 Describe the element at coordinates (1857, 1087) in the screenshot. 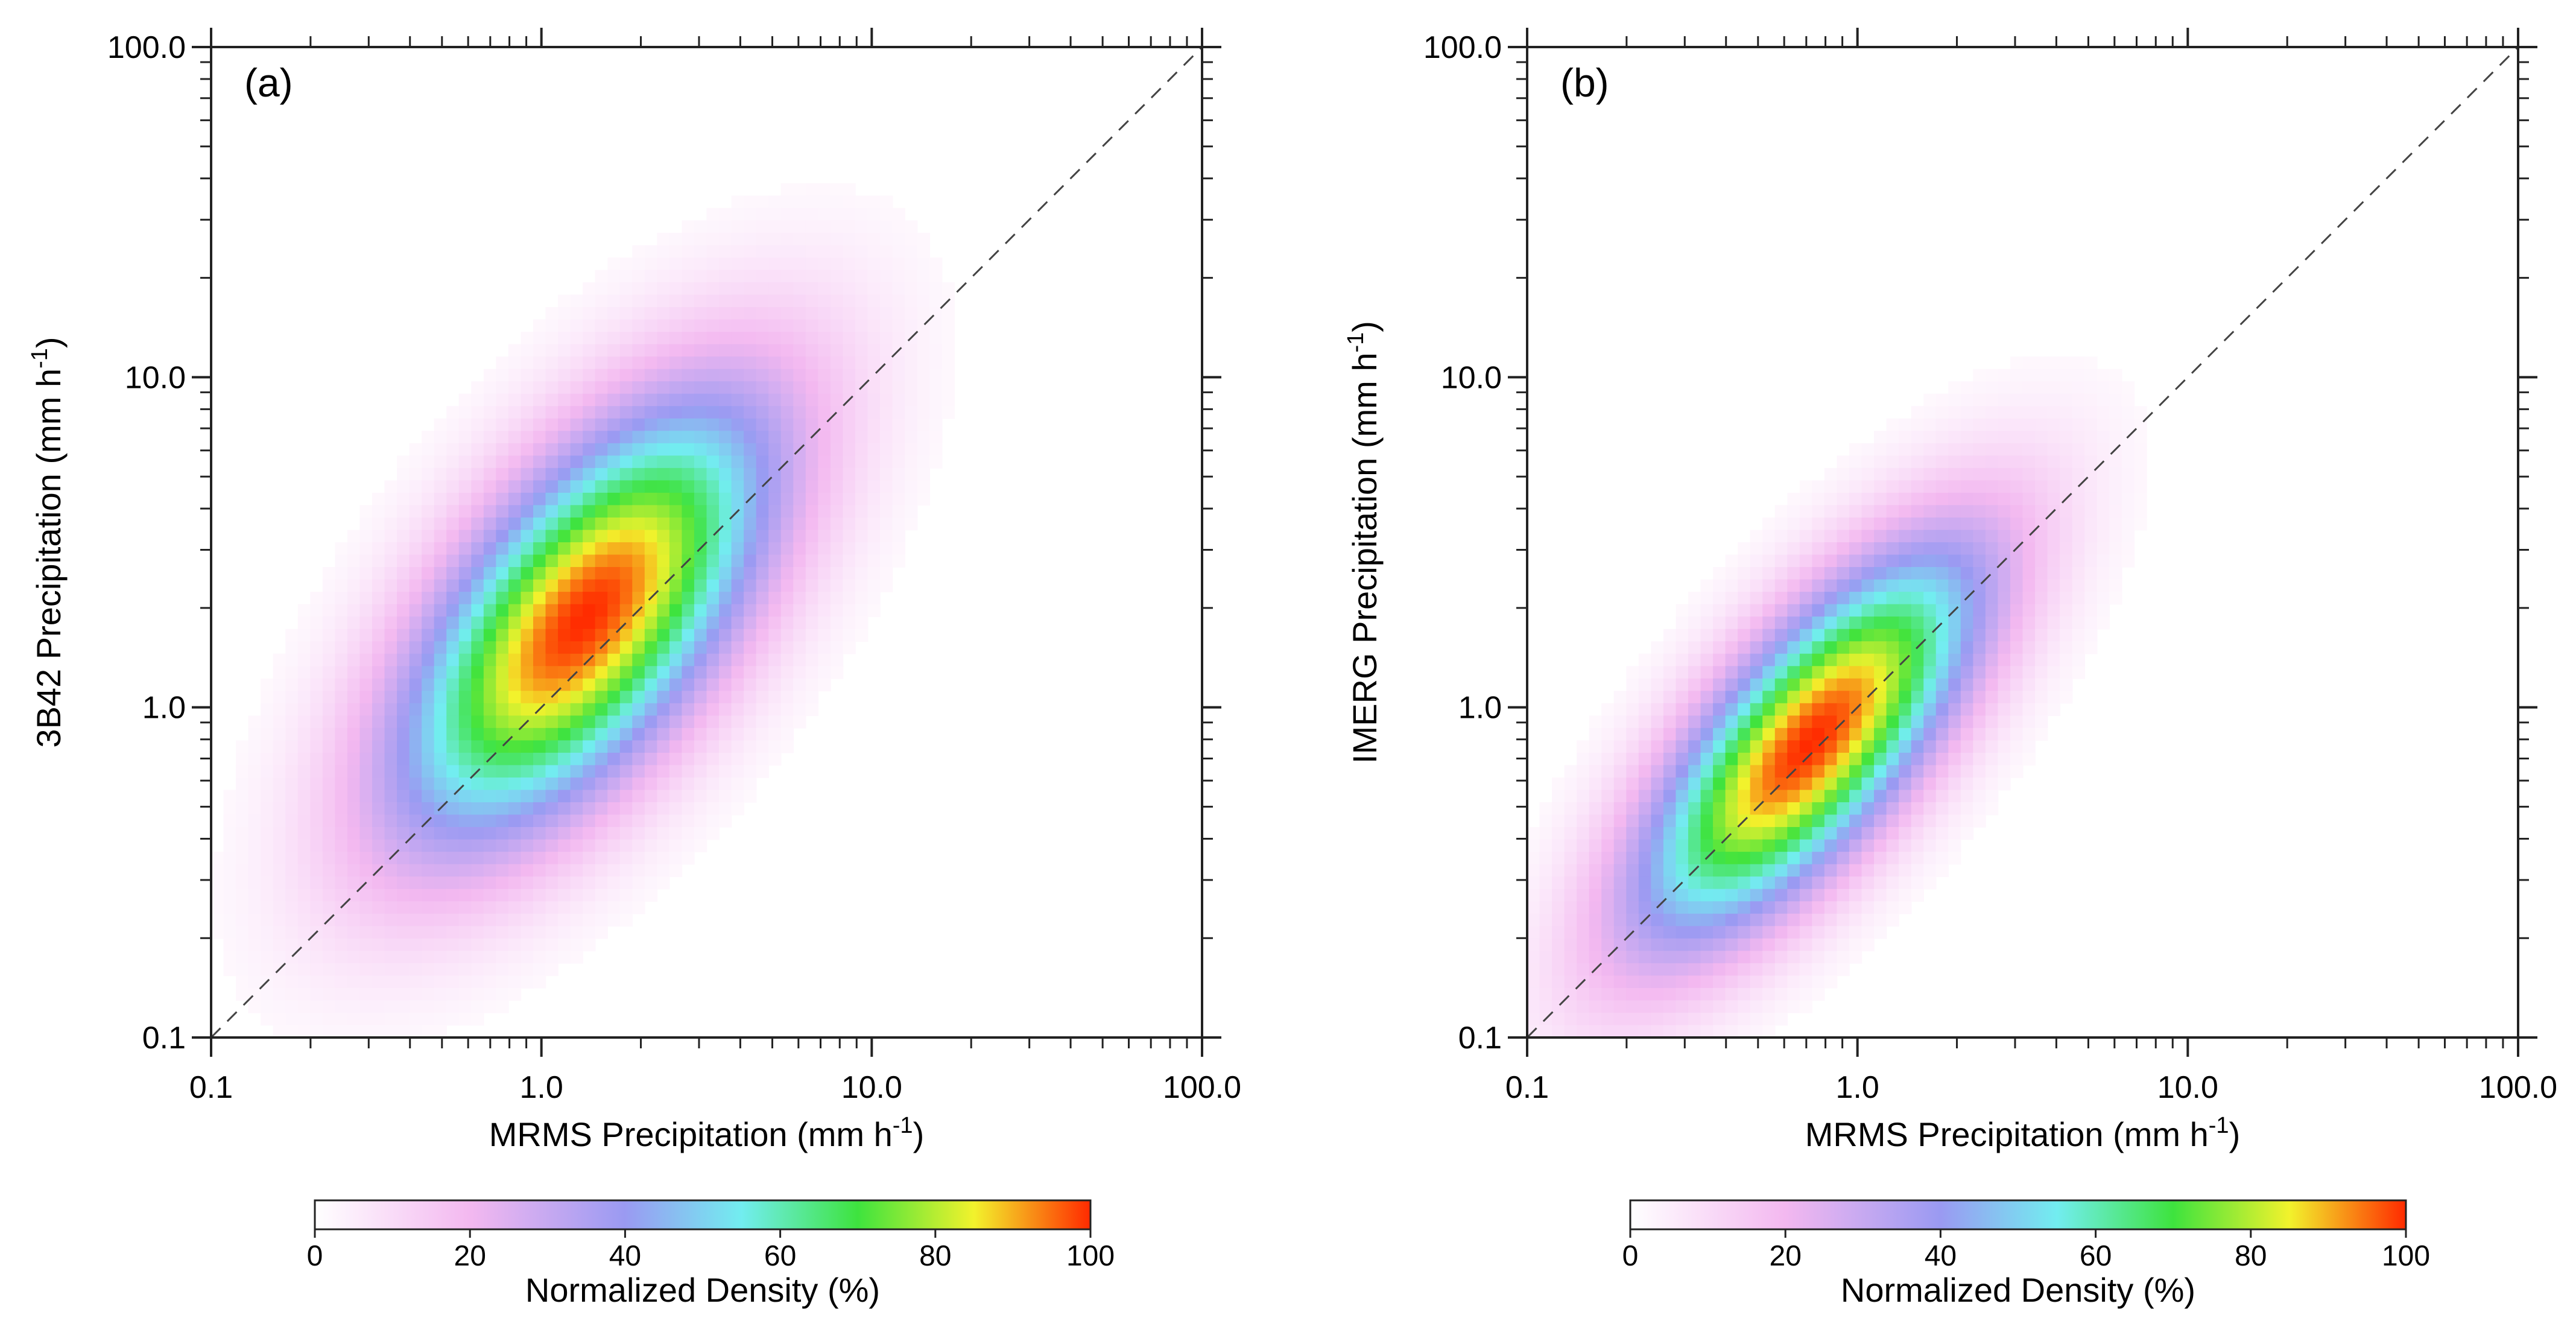

I see `x-tick-label: 1.0` at that location.